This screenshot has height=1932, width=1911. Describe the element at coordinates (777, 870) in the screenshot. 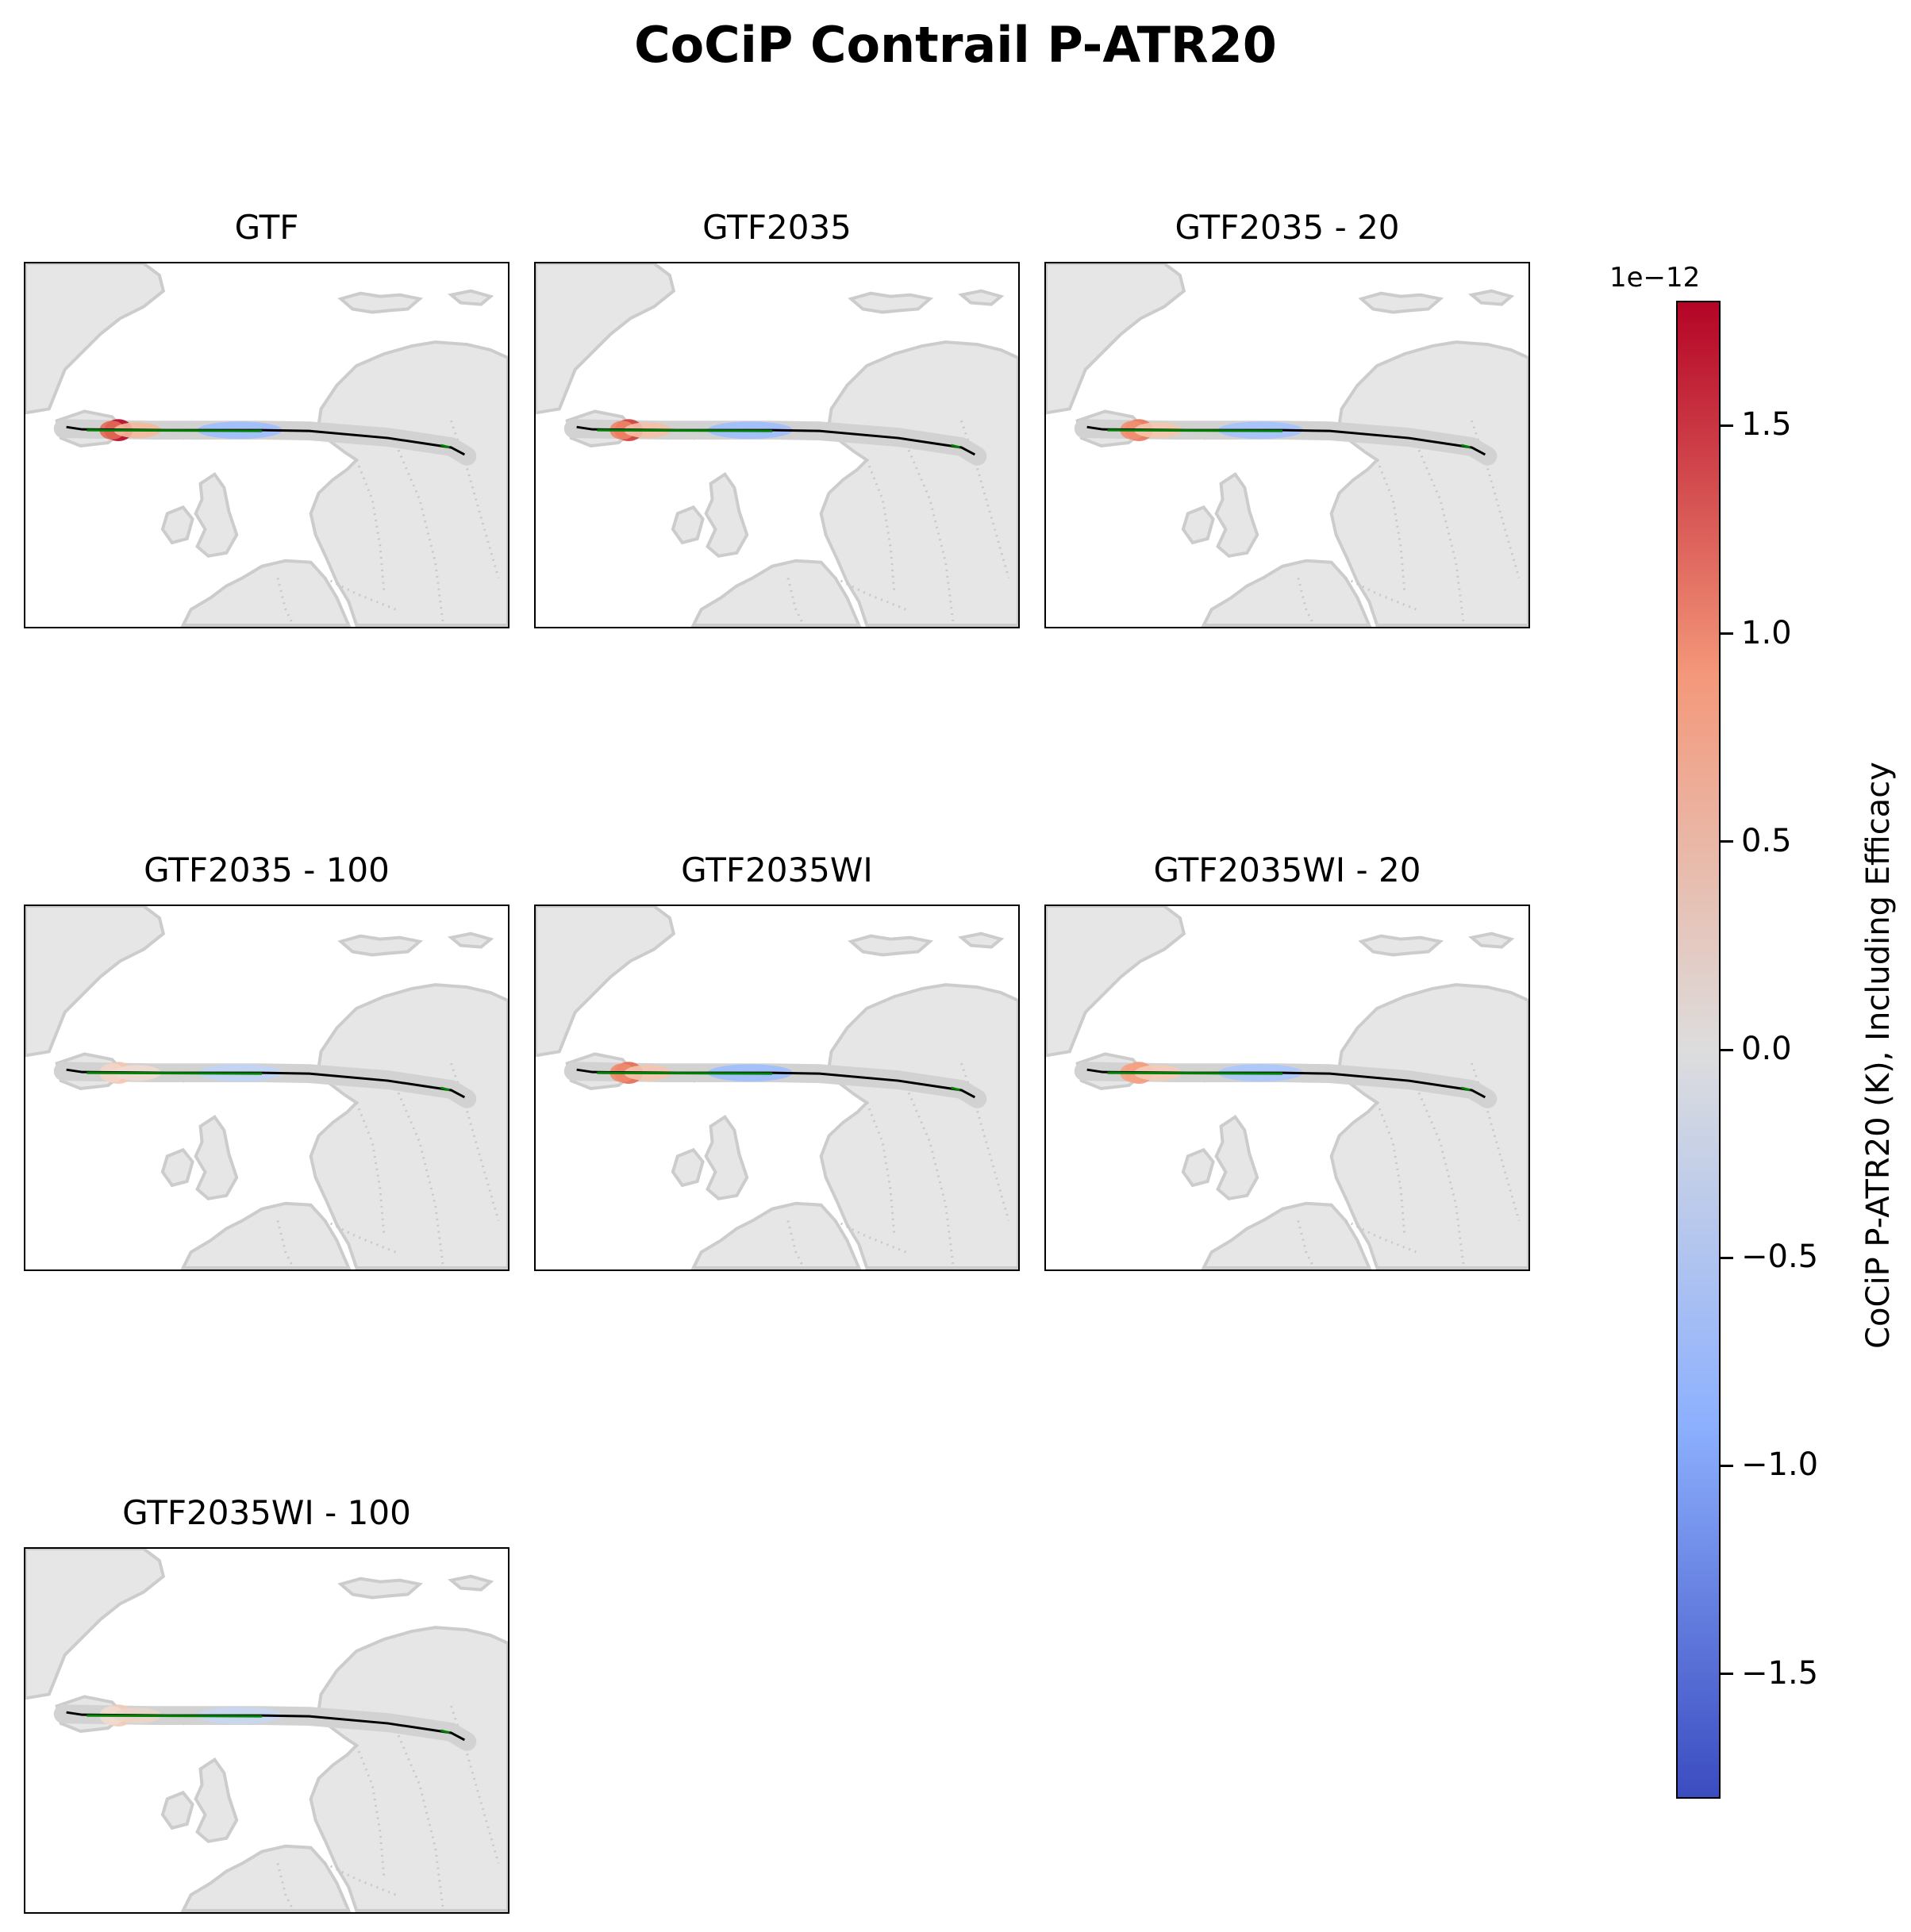

I see `panel-title: GTF2035WI` at that location.